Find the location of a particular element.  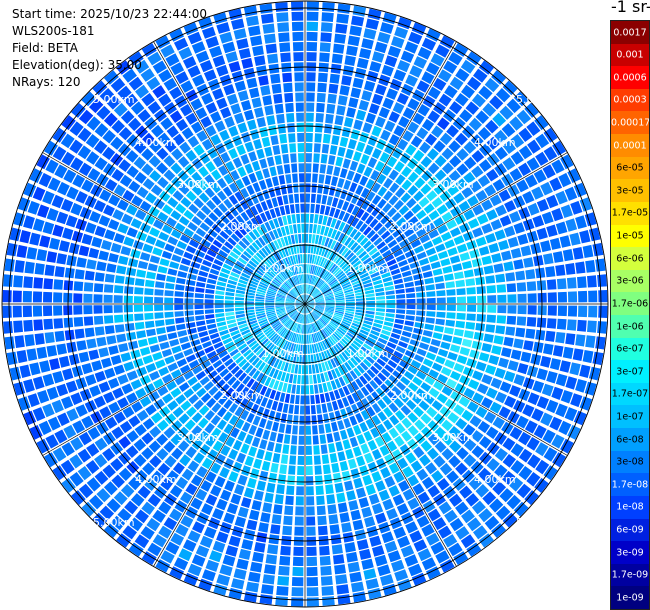

range-label: 3.00km is located at coordinates (198, 437).